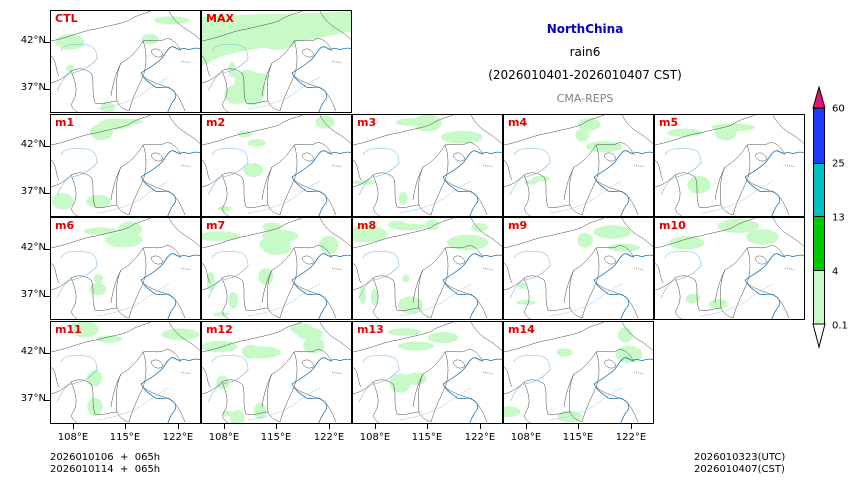  I want to click on colorbar-label-60: 60, so click(838, 109).